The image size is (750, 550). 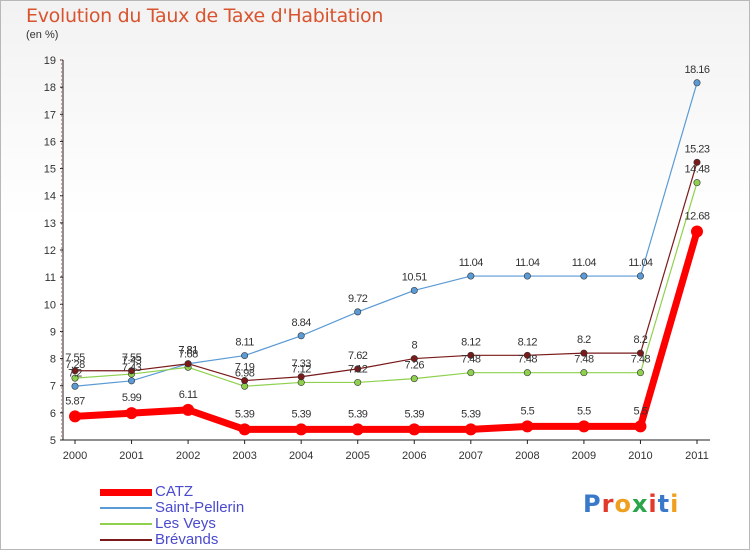 I want to click on y-tick-label: 8, so click(x=53, y=360).